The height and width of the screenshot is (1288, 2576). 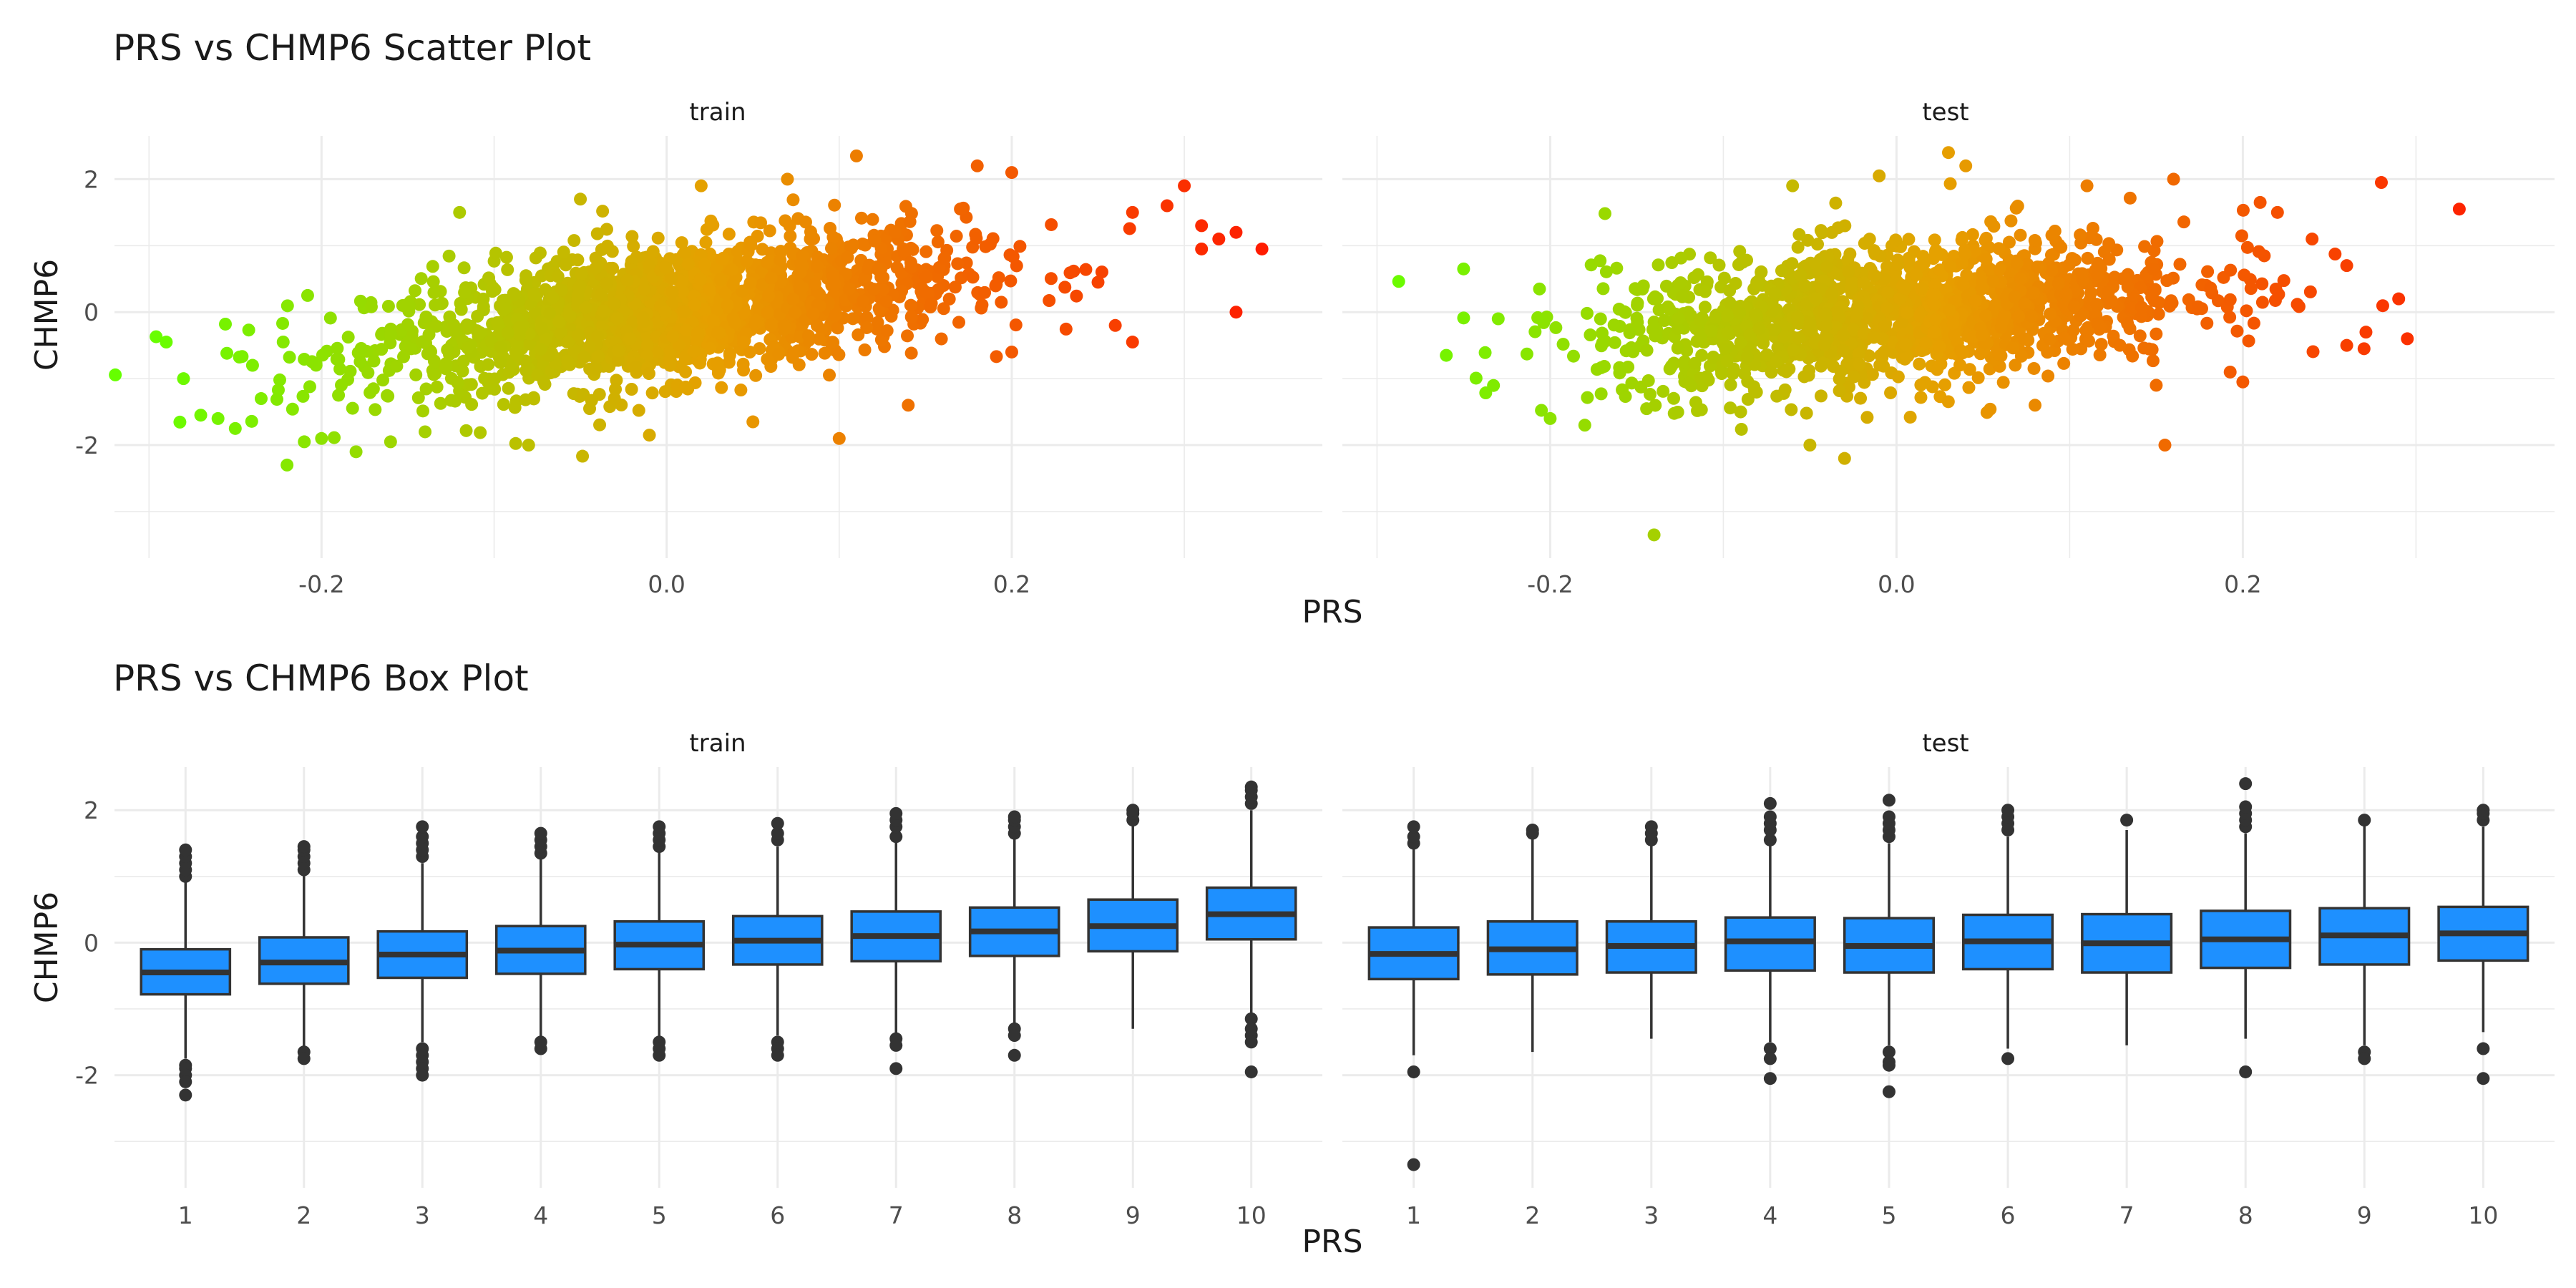 I want to click on scatter-x-tick-label: 0.0, so click(x=1896, y=584).